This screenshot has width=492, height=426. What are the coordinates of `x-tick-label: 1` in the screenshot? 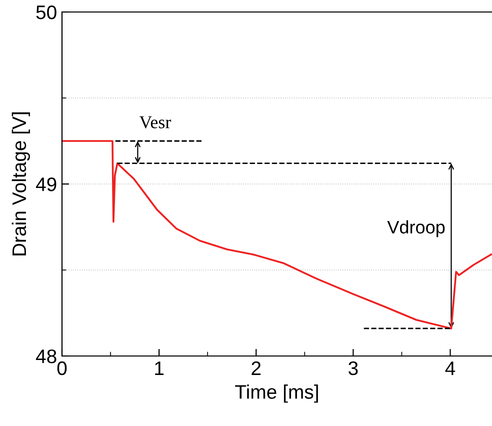 It's located at (159, 368).